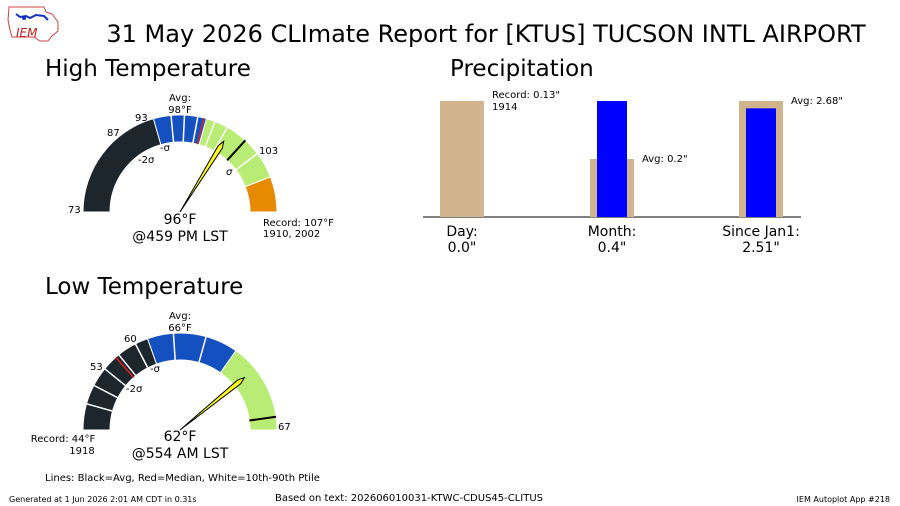 The height and width of the screenshot is (506, 900). I want to click on low-median-line, so click(125, 367).